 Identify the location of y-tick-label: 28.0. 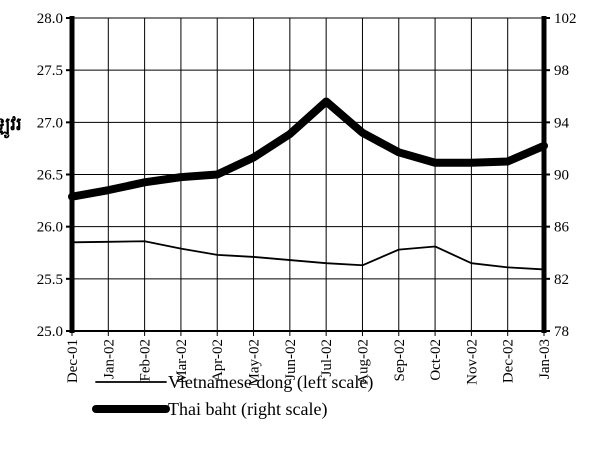
(50, 19).